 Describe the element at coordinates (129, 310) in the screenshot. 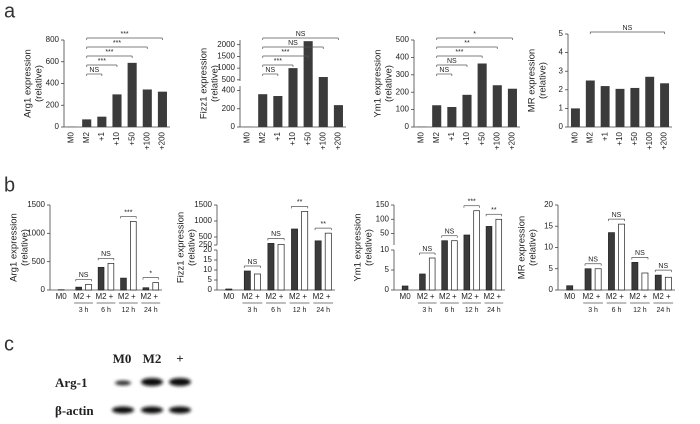

I see `group-label: 12 h` at that location.